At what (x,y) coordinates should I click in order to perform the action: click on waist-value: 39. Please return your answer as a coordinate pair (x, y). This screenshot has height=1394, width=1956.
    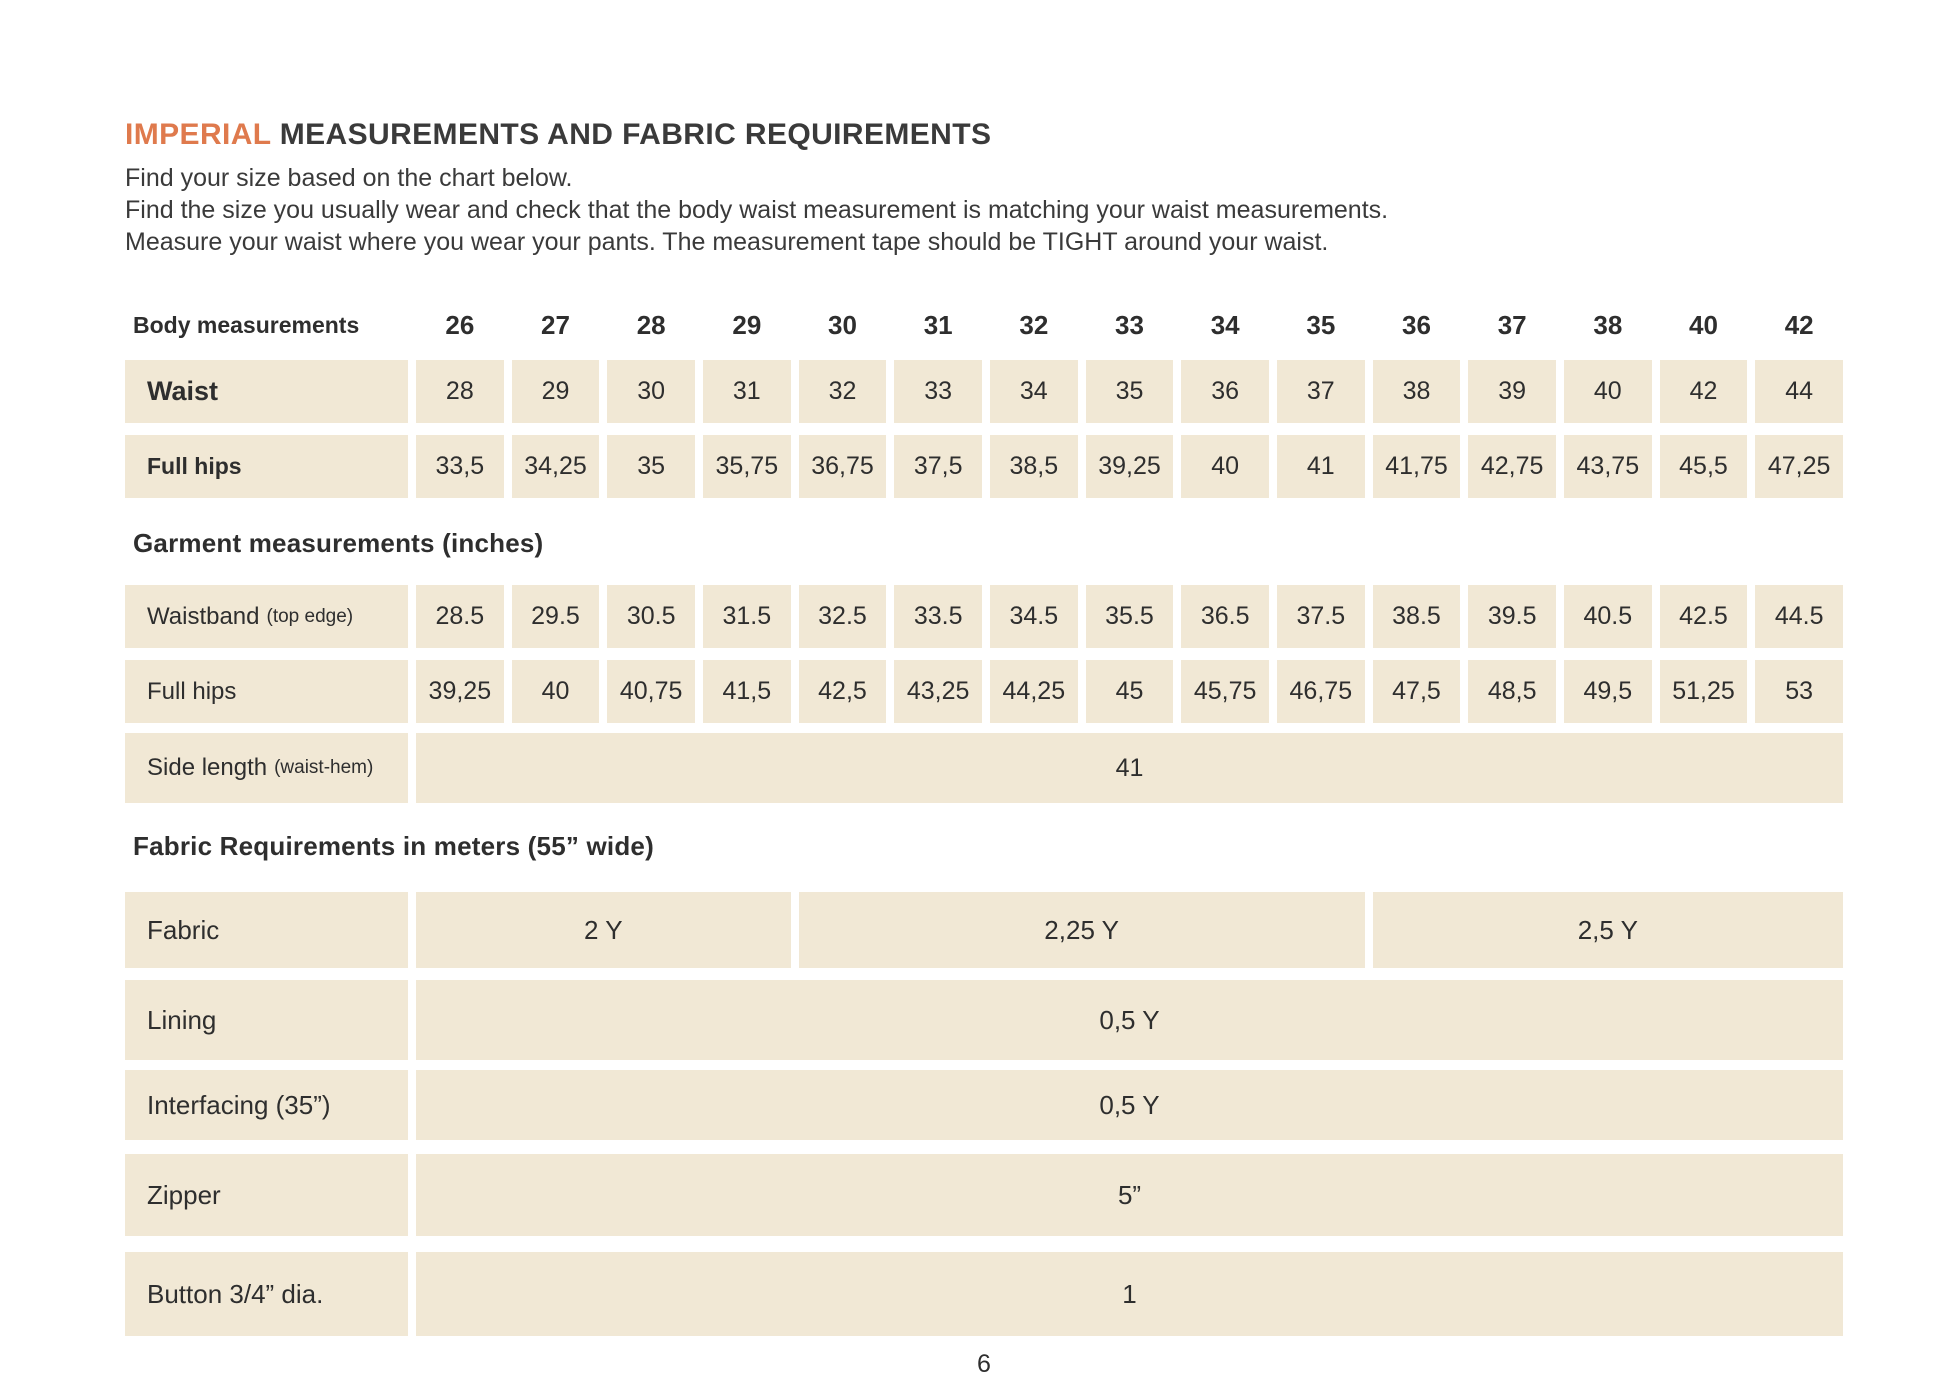
    Looking at the image, I should click on (1512, 391).